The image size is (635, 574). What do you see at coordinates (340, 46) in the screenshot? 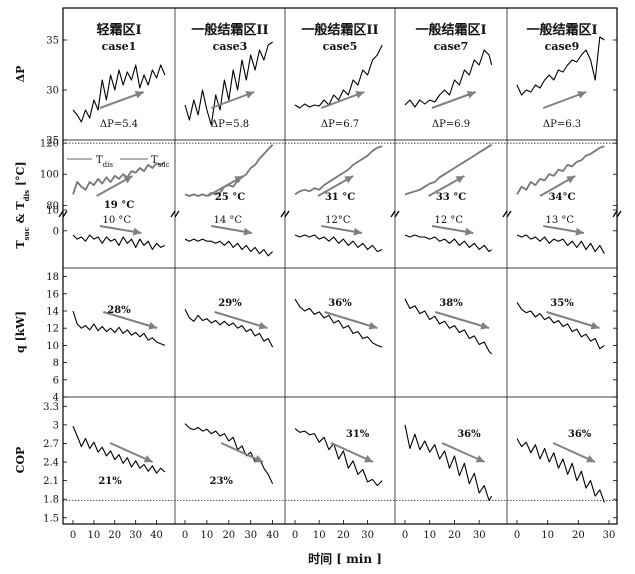
I see `column-case-case5: case5` at bounding box center [340, 46].